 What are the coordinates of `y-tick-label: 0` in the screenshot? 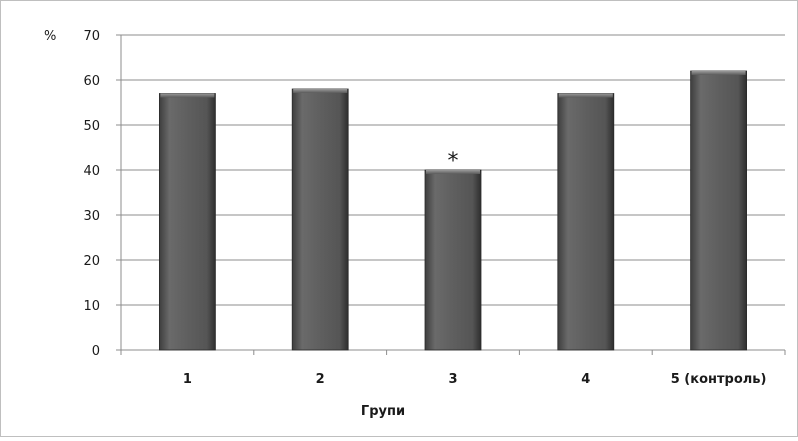 It's located at (96, 351).